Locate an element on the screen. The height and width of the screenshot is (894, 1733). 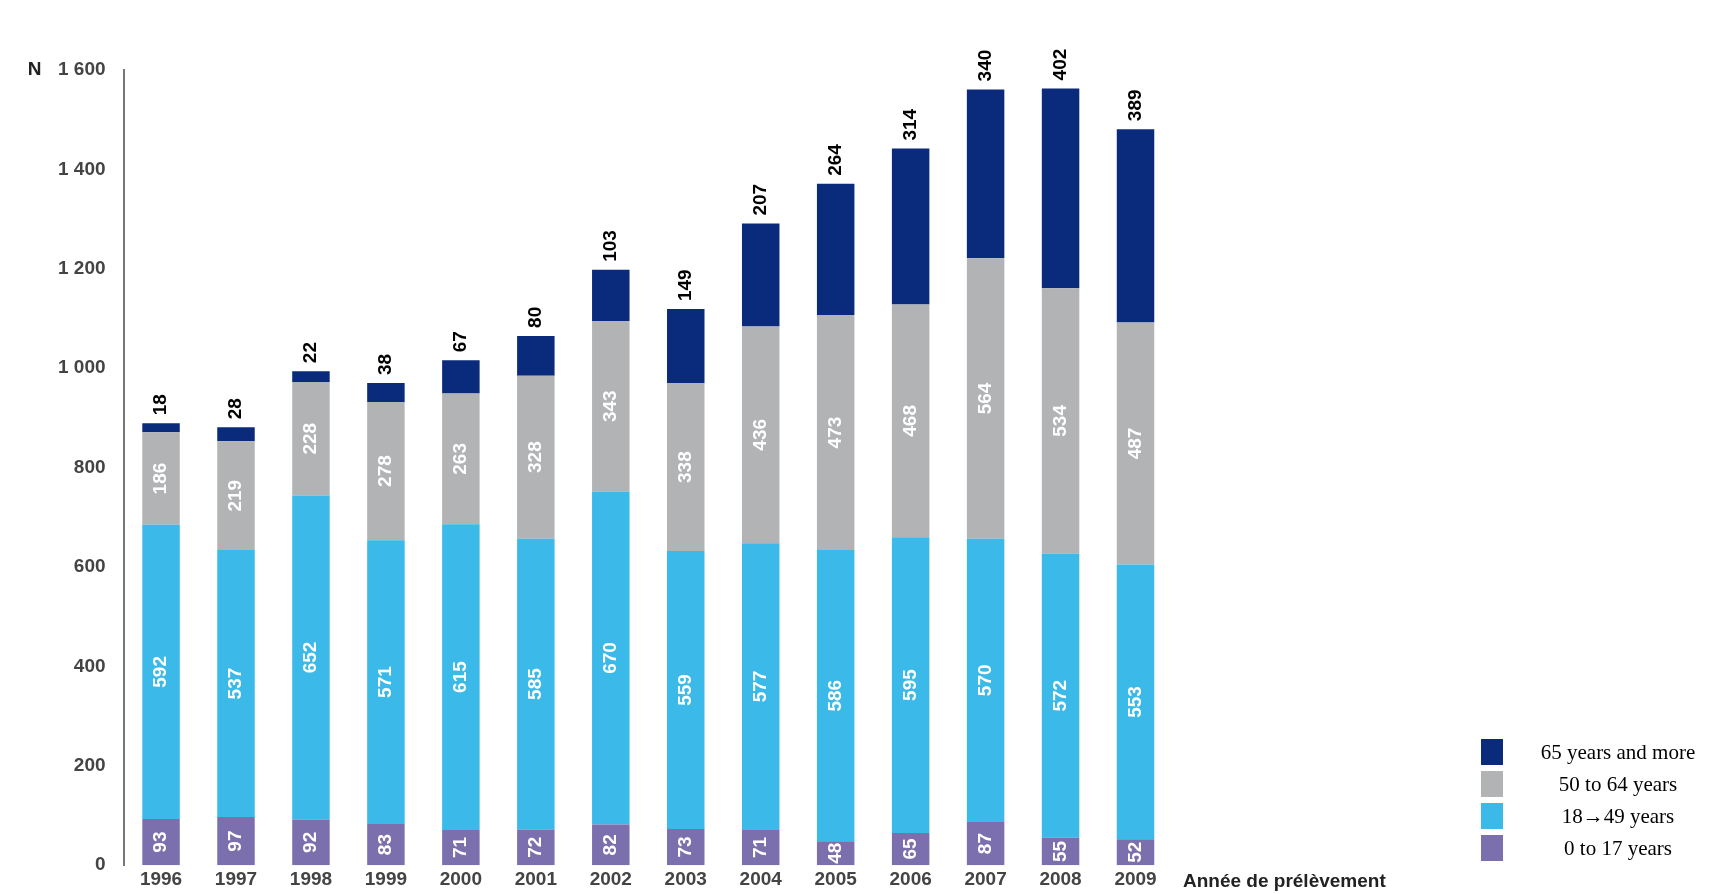
data-label: 55 is located at coordinates (1059, 851).